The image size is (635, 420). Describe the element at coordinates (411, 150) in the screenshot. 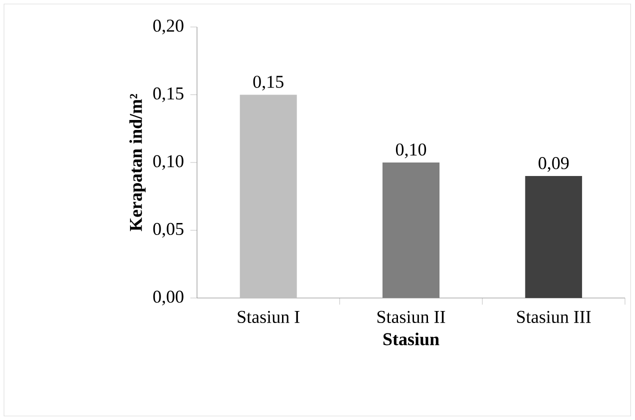

I see `data-label: 0,10` at that location.